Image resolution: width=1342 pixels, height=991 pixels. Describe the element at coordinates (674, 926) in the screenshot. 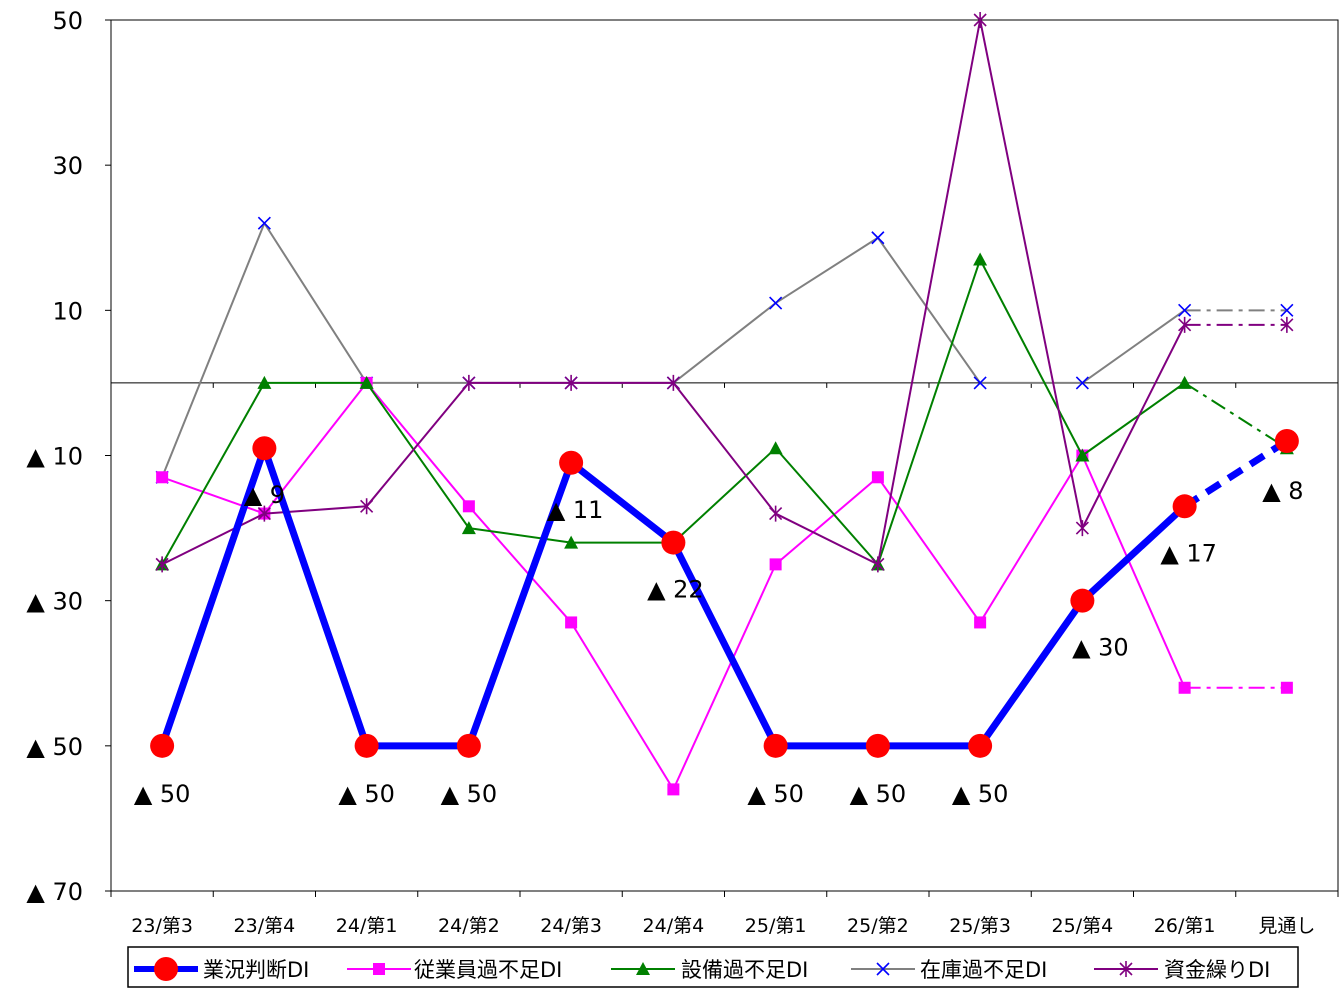

I see `x-tick-label: 24/第4` at that location.